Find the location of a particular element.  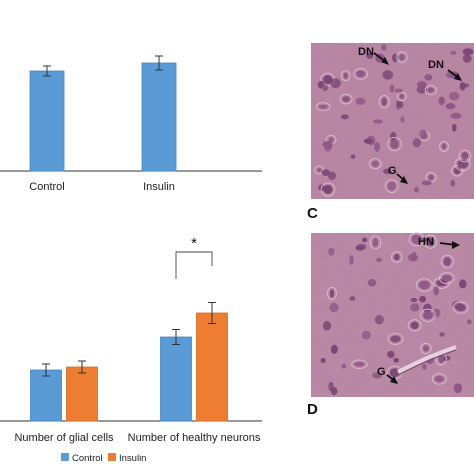

bar-control-number-of-healthy-neurons is located at coordinates (176, 379).